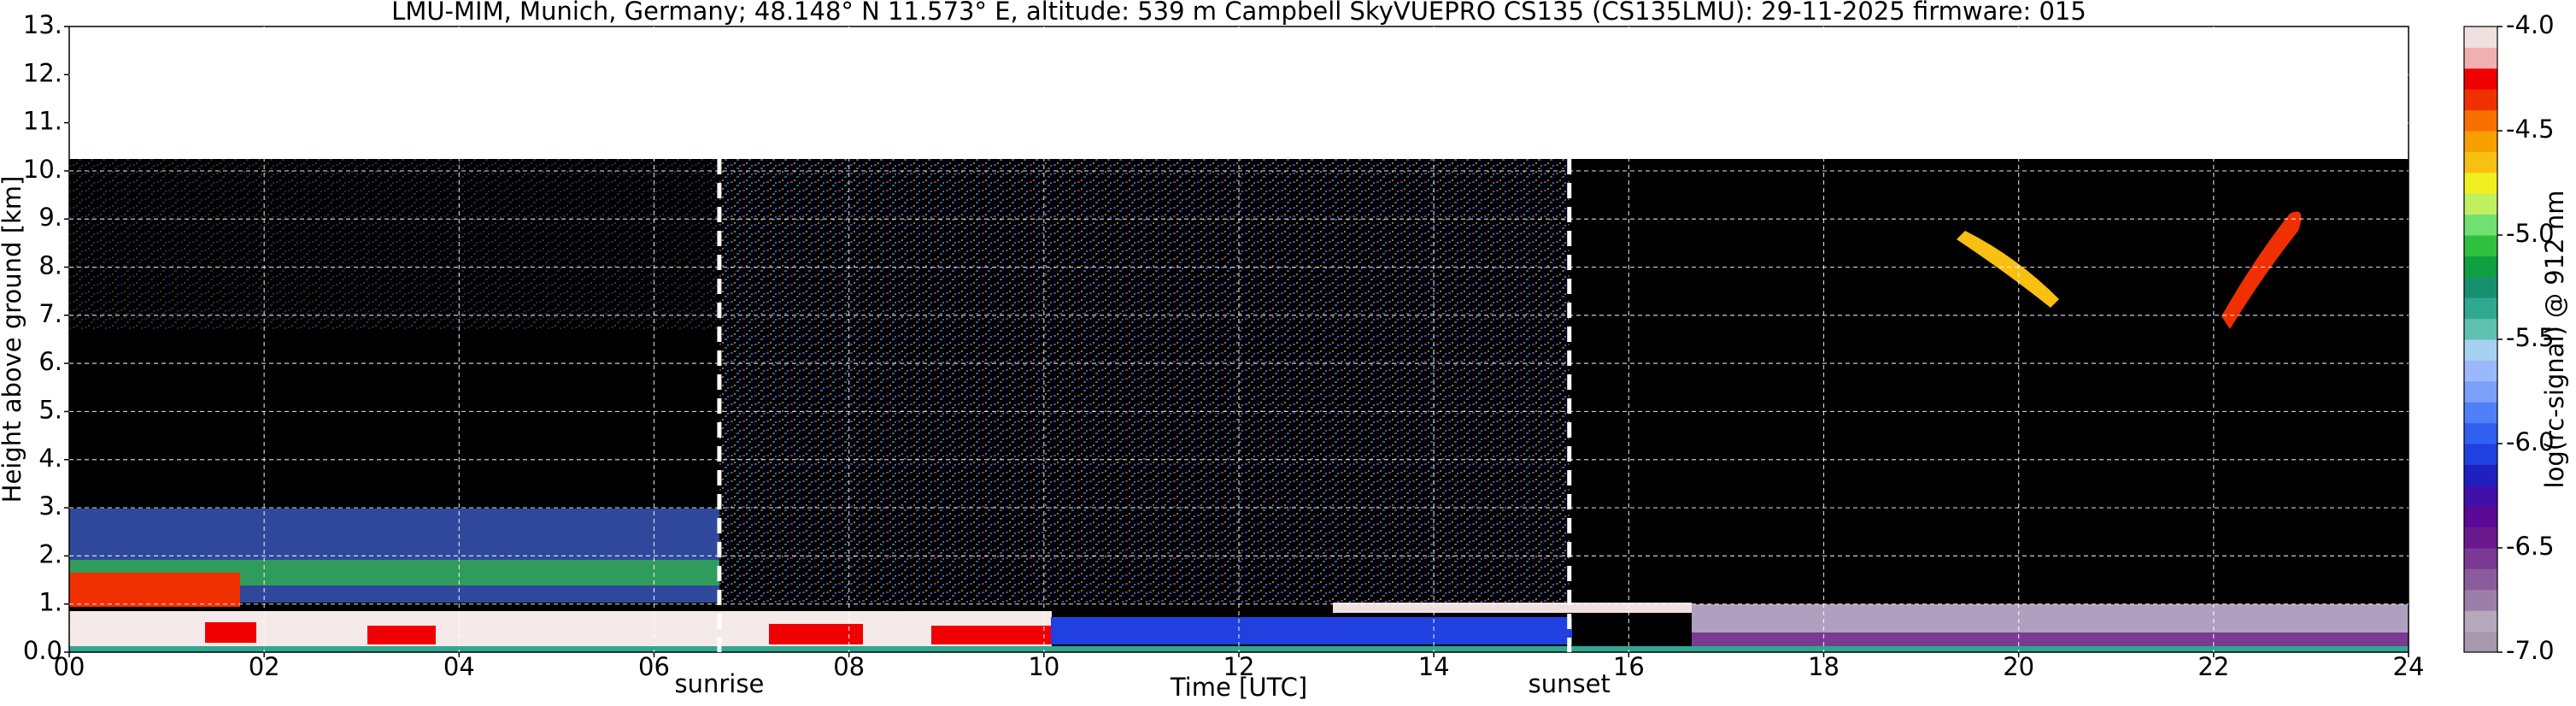  I want to click on residual-layer, so click(2050, 639).